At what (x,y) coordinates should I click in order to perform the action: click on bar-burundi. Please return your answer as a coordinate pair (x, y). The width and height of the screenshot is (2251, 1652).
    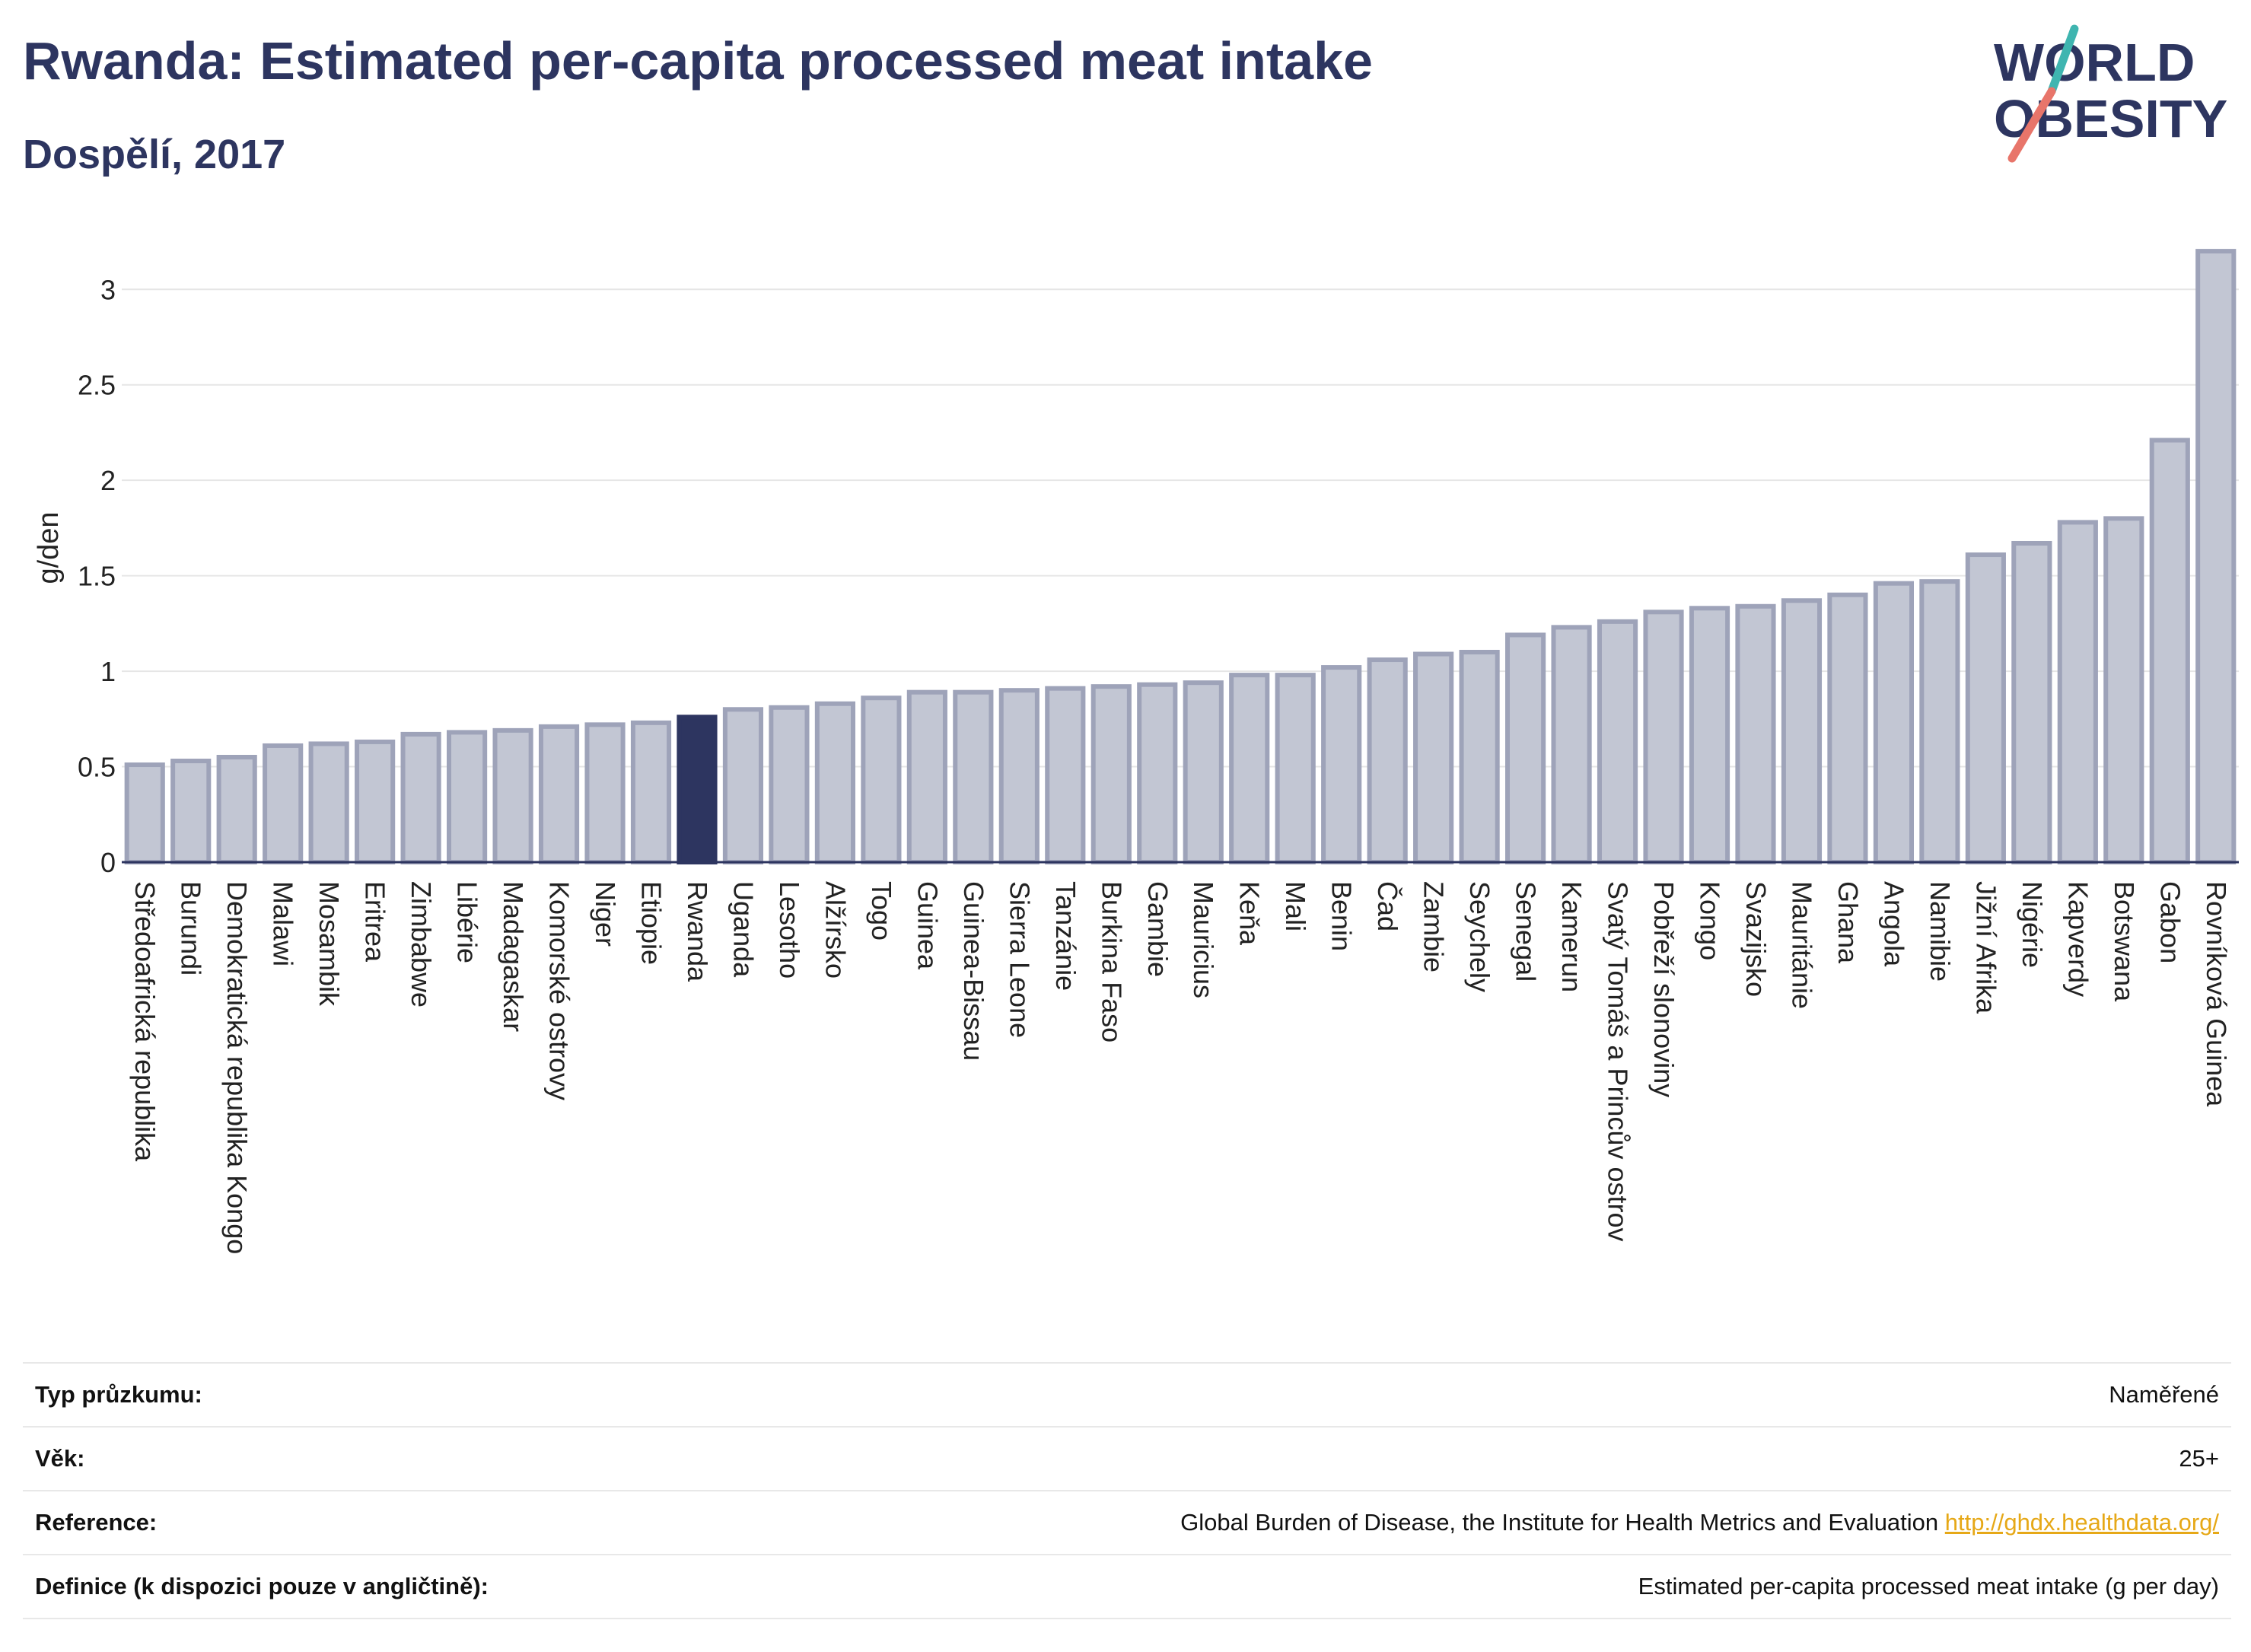
    Looking at the image, I should click on (191, 811).